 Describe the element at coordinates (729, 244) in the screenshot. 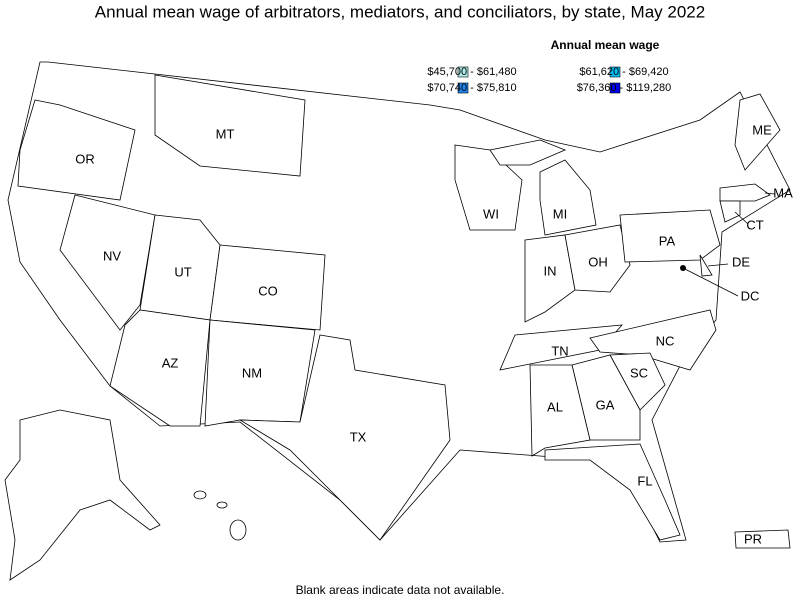

I see `leaders` at that location.